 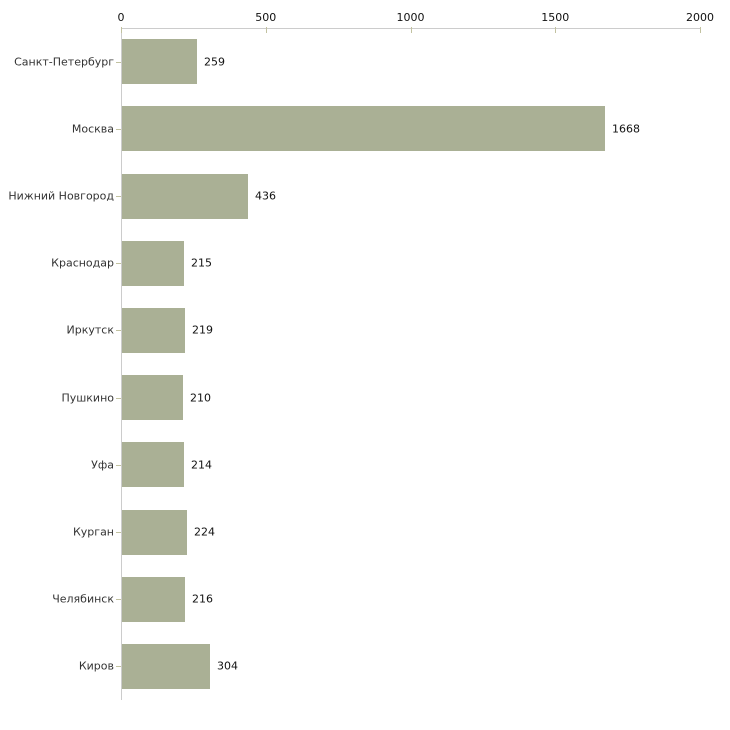 What do you see at coordinates (87, 398) in the screenshot?
I see `category-label: Пушкино` at bounding box center [87, 398].